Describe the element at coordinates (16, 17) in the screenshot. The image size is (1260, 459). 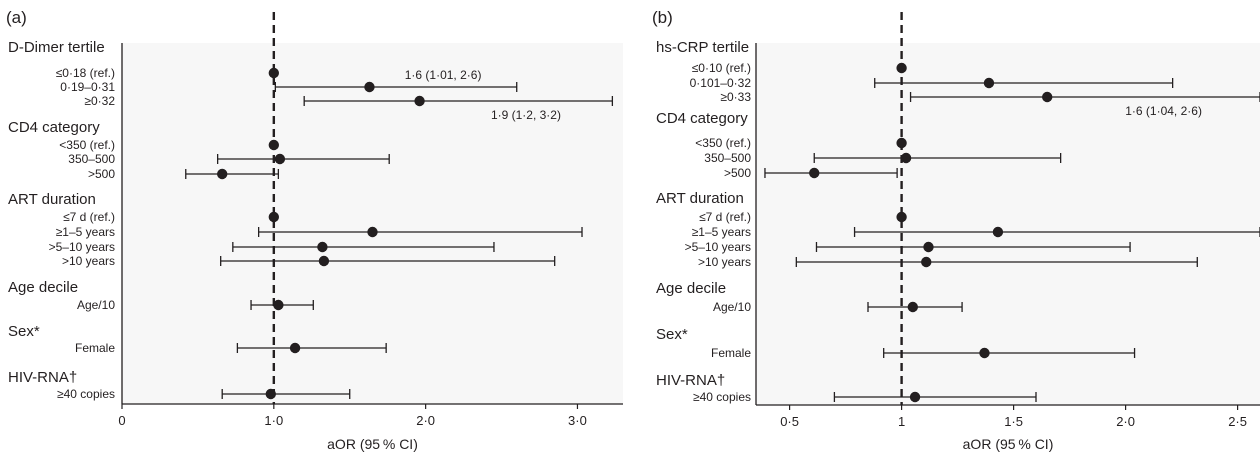
I see `panel-label: (a)` at that location.